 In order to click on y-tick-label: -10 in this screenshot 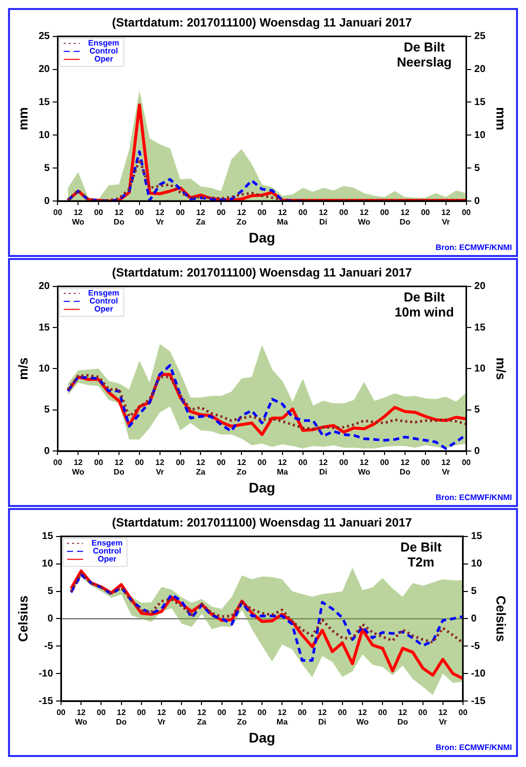, I will do `click(46, 674)`.